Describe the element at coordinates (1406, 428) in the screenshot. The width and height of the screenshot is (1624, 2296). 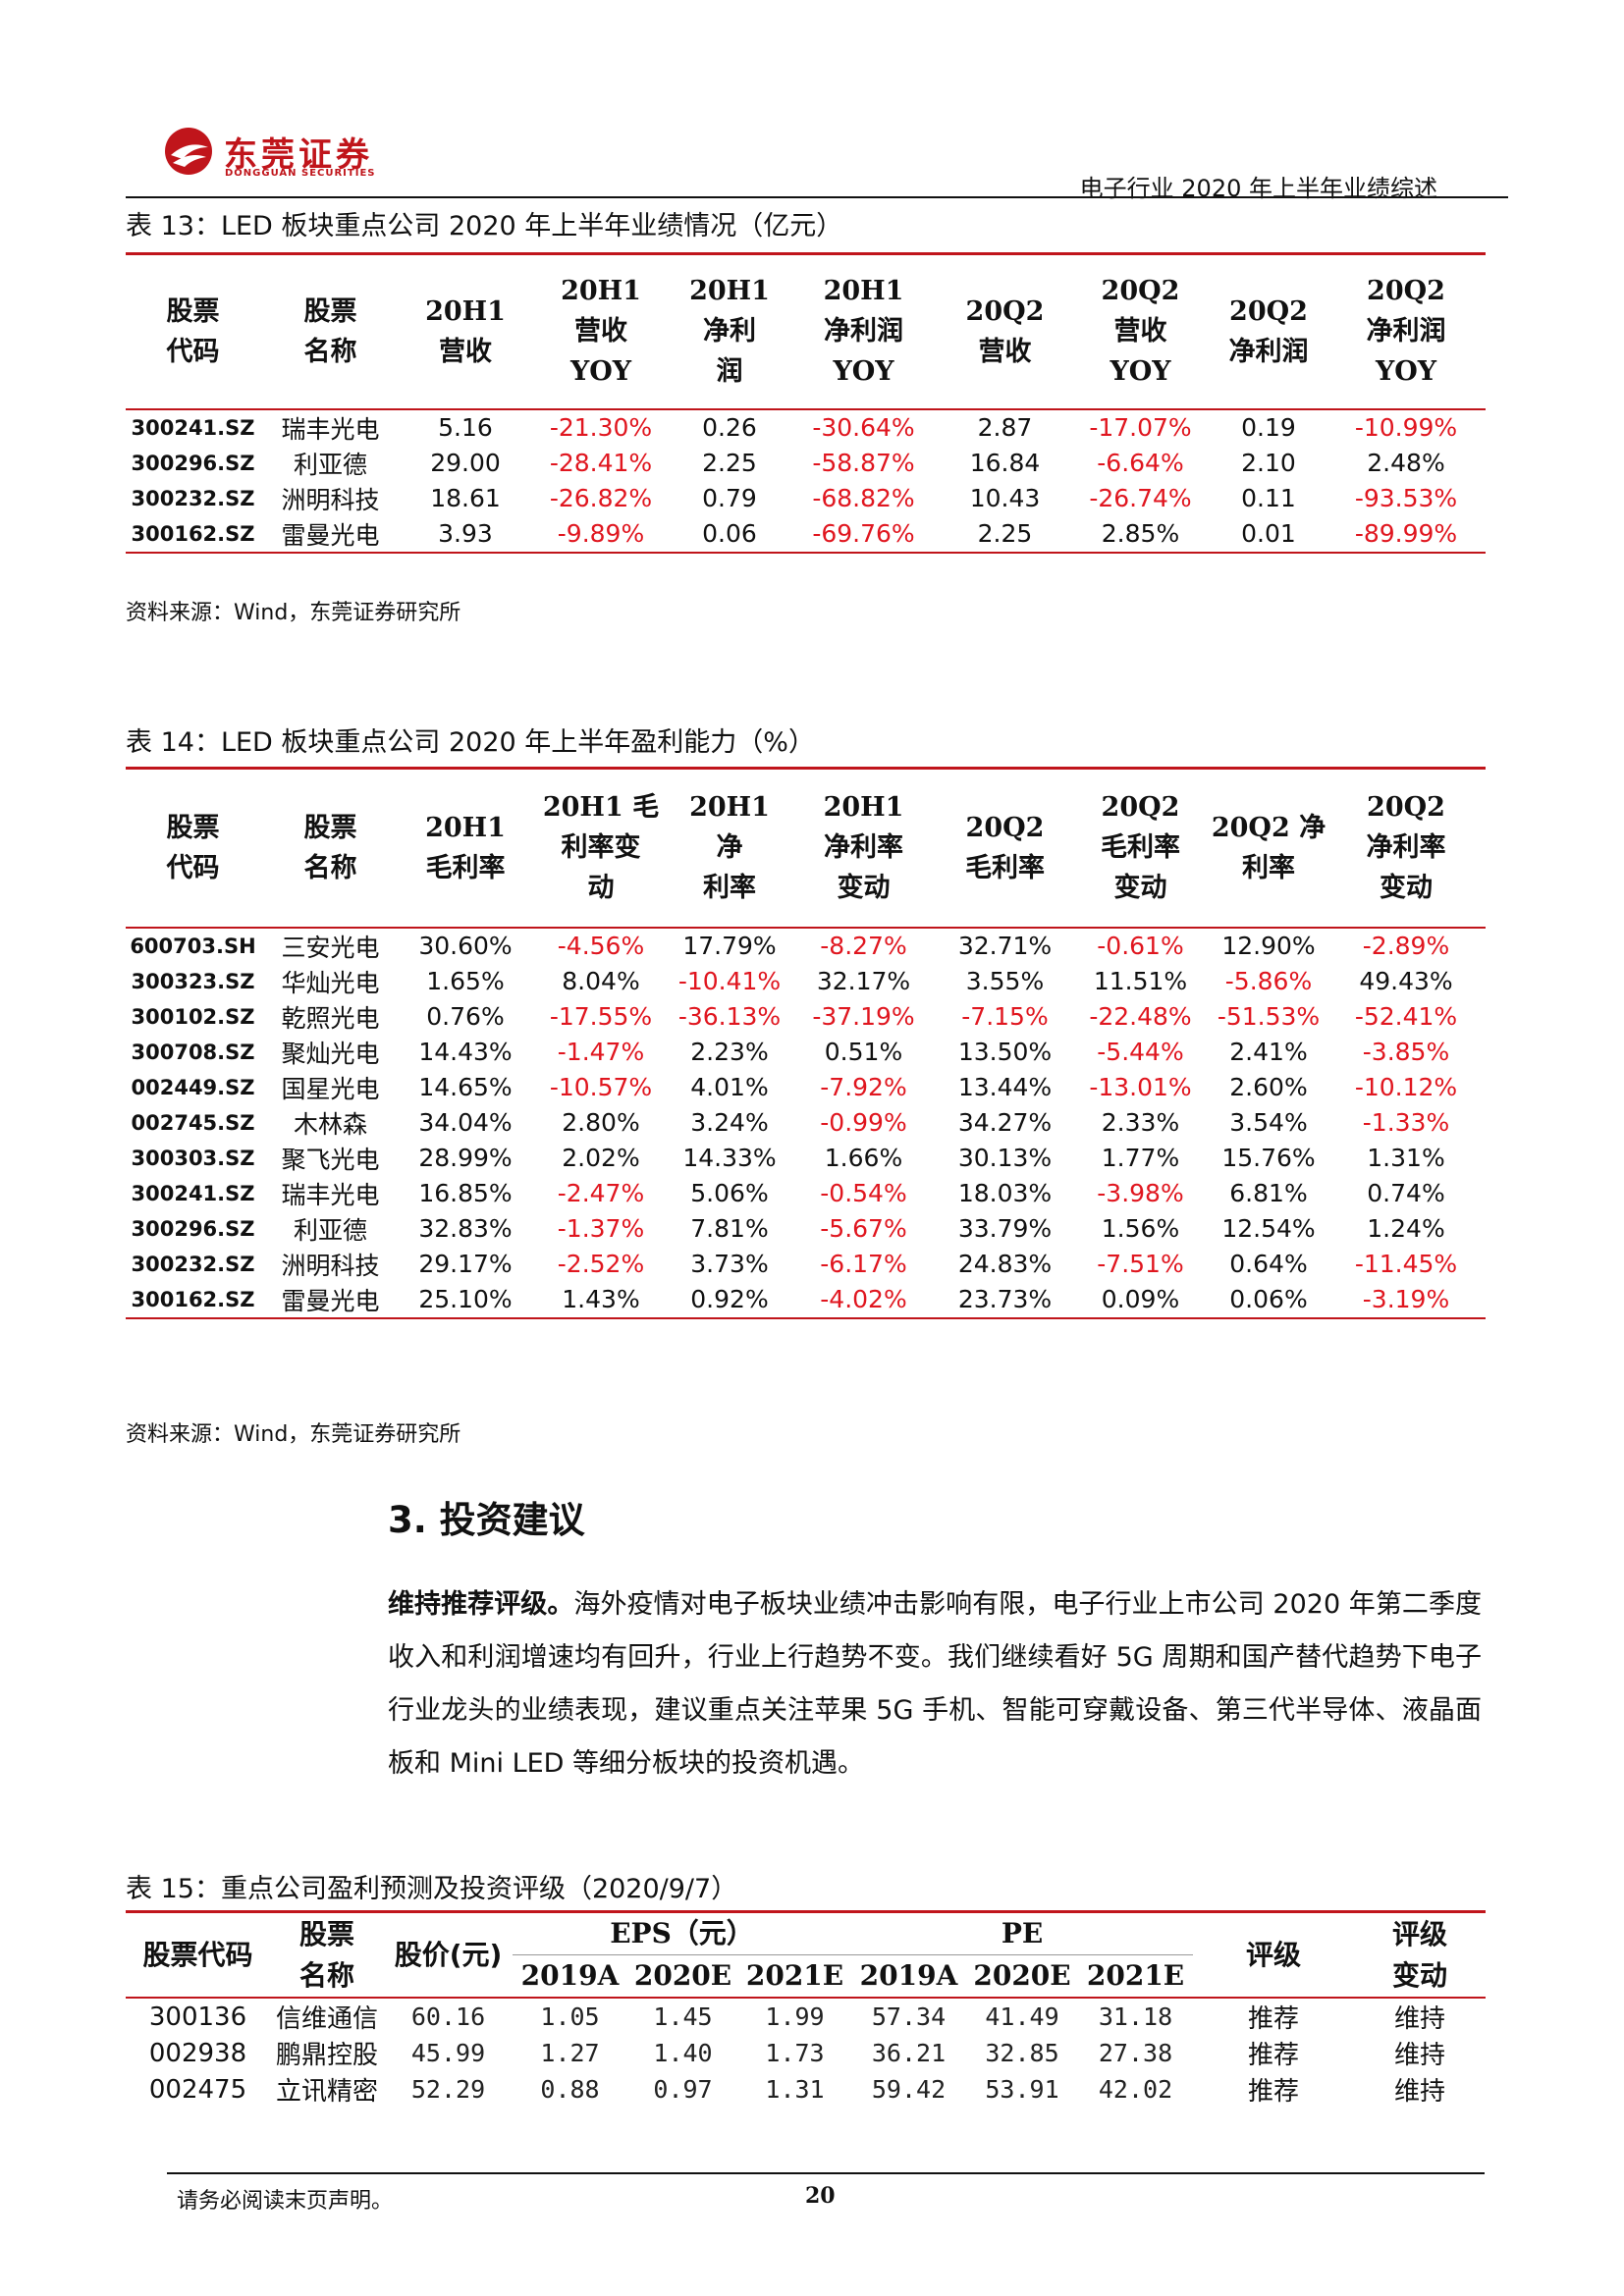
I see `table13-cell: -10.99%` at that location.